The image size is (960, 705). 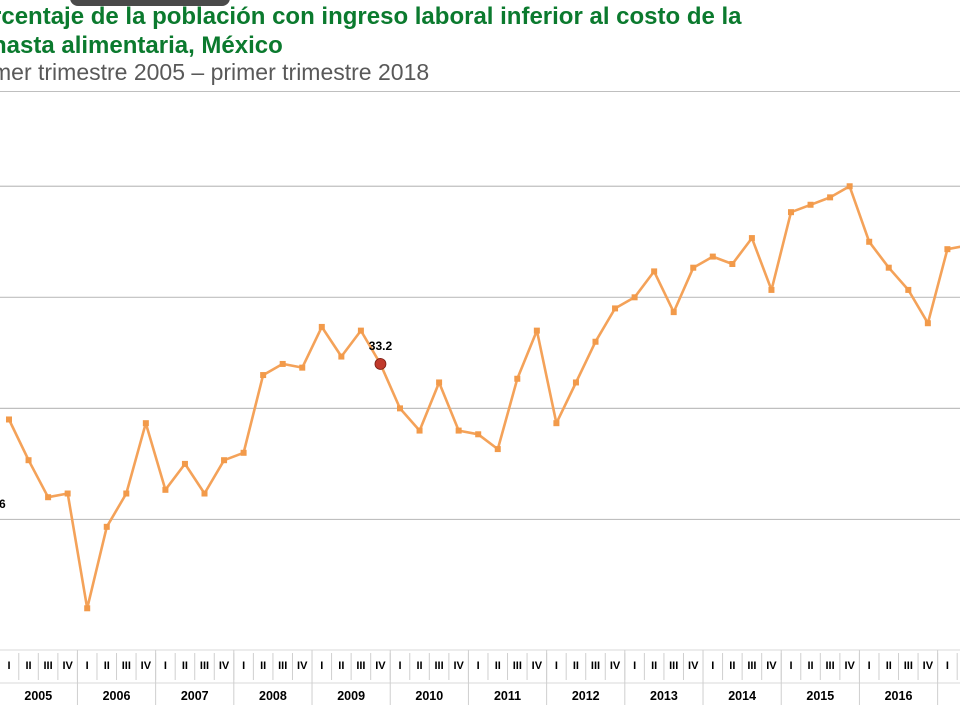 I want to click on x-tick-label-year: 2013, so click(x=664, y=696).